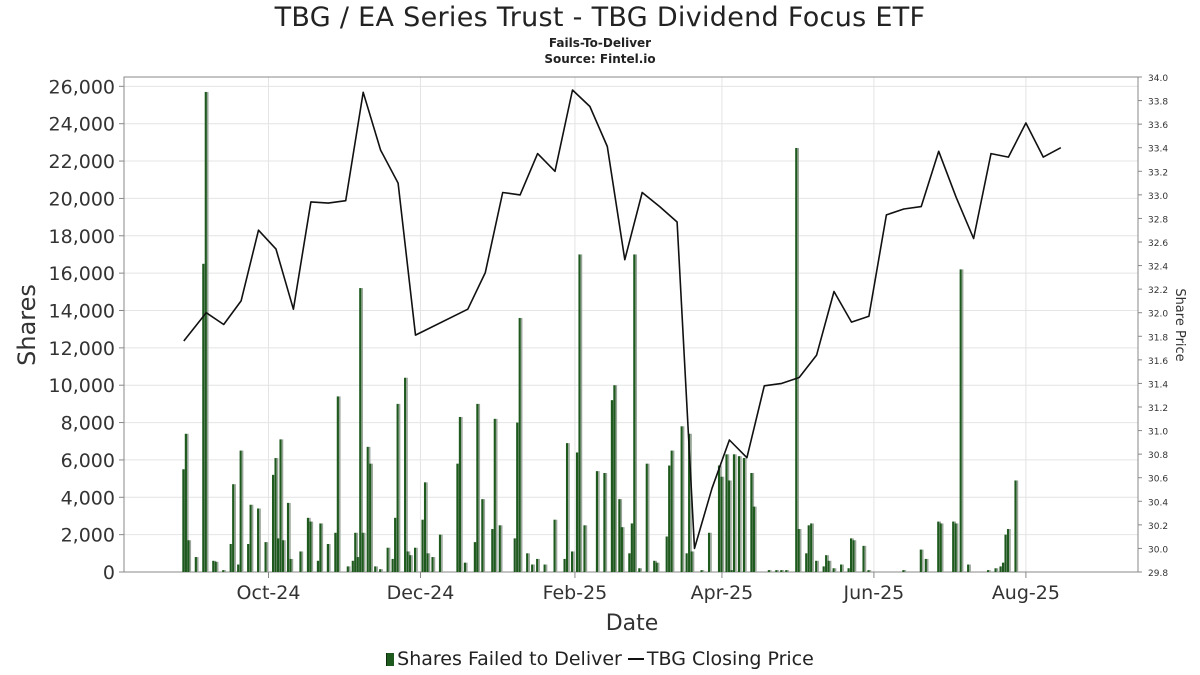 Image resolution: width=1200 pixels, height=675 pixels. I want to click on legend-bar-swatch, so click(390, 659).